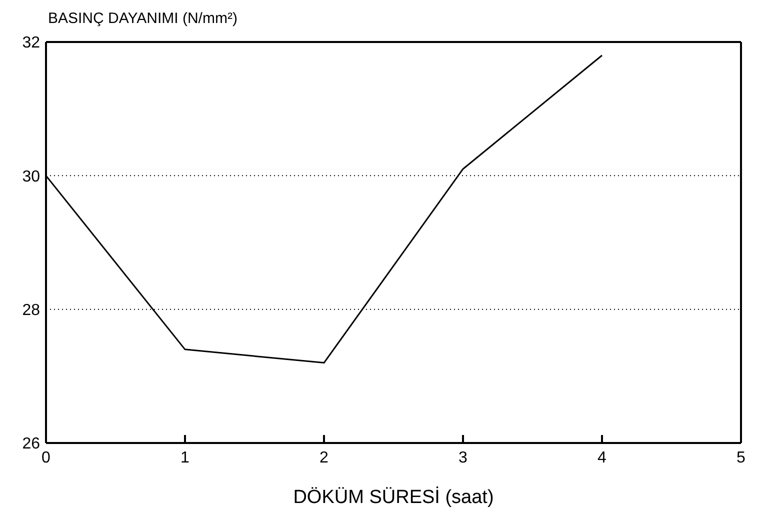 This screenshot has width=761, height=526. I want to click on y-tick-label: 32, so click(31, 43).